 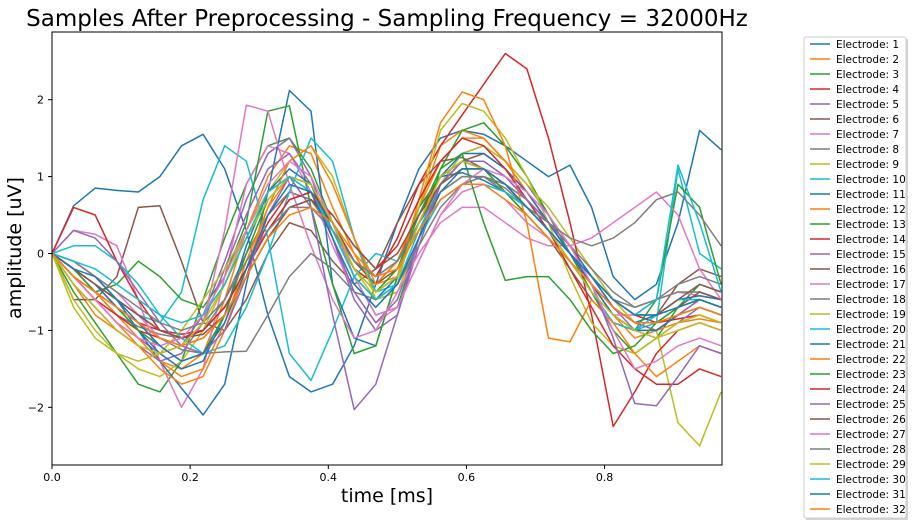 What do you see at coordinates (871, 345) in the screenshot?
I see `legend-label-electrode-21: Electrode: 21` at bounding box center [871, 345].